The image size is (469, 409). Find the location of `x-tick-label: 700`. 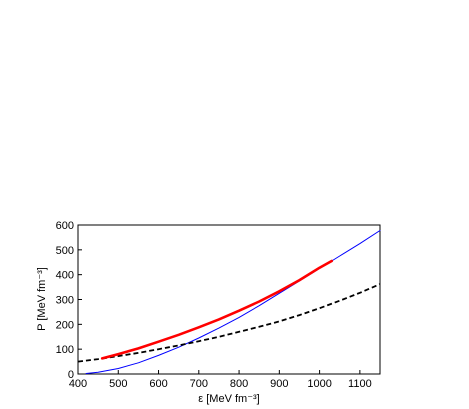

x-tick-label: 700 is located at coordinates (199, 384).